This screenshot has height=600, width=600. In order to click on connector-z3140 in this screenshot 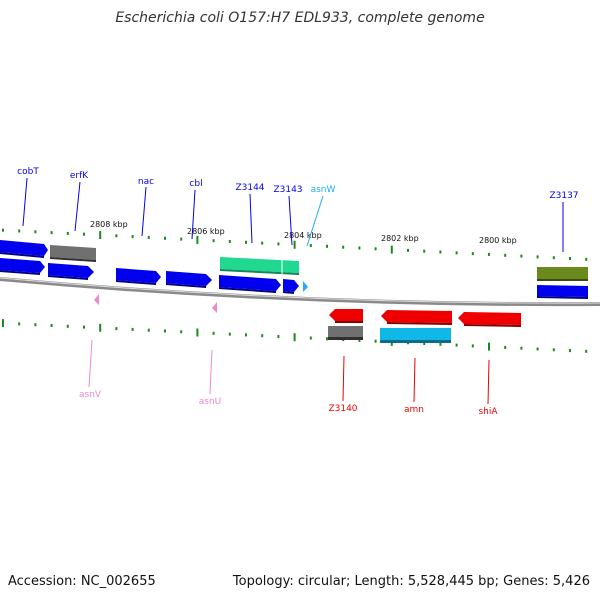, I will do `click(343, 378)`.